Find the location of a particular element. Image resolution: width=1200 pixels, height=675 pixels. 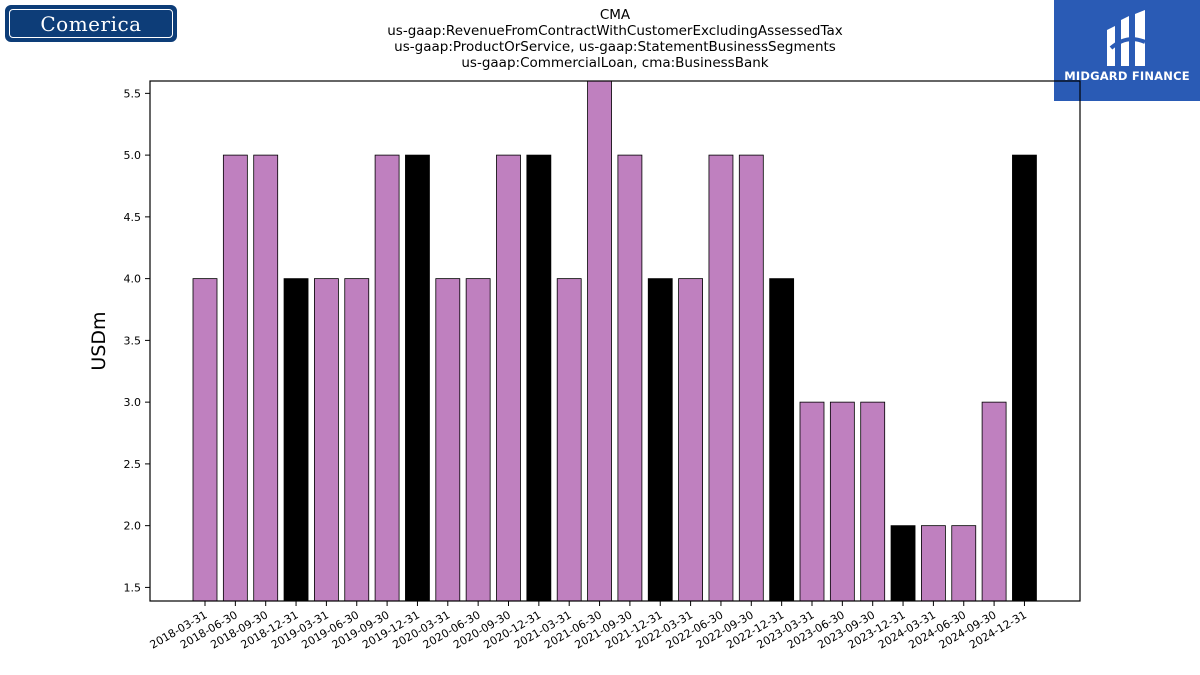

y-axis-label: USDm is located at coordinates (99, 340).